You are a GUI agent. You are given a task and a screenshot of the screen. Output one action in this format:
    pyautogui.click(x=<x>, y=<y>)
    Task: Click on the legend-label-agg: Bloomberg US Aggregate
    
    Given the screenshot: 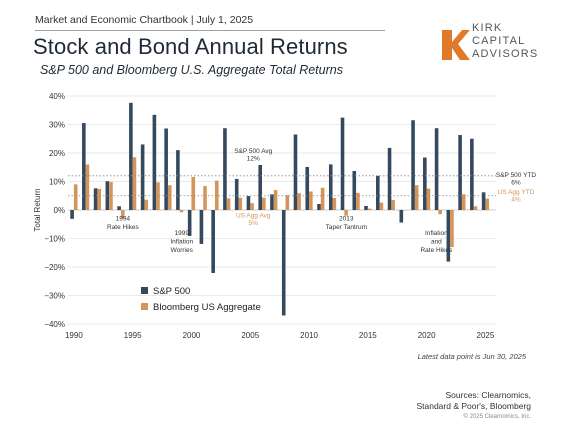 What is the action you would take?
    pyautogui.click(x=207, y=307)
    